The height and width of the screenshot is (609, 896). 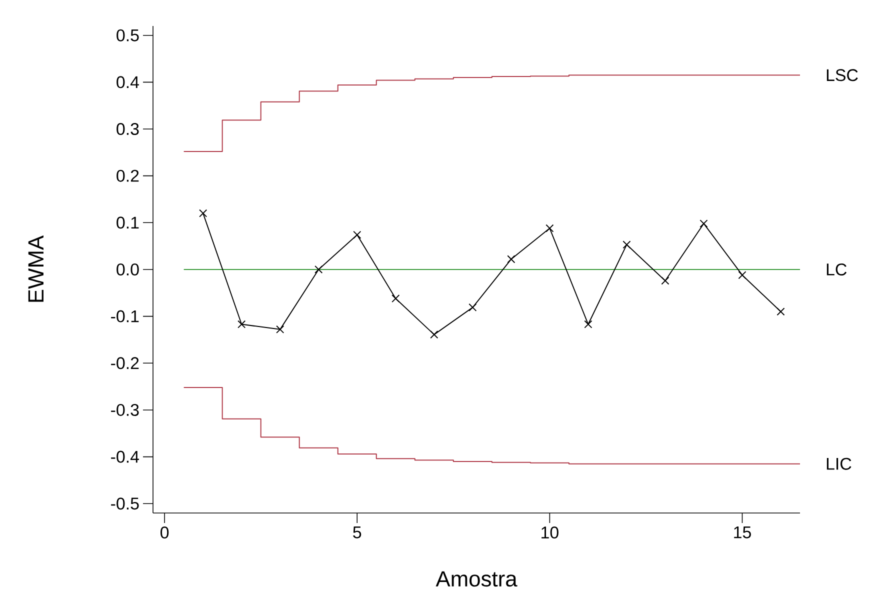 I want to click on series-label: LC, so click(x=836, y=269).